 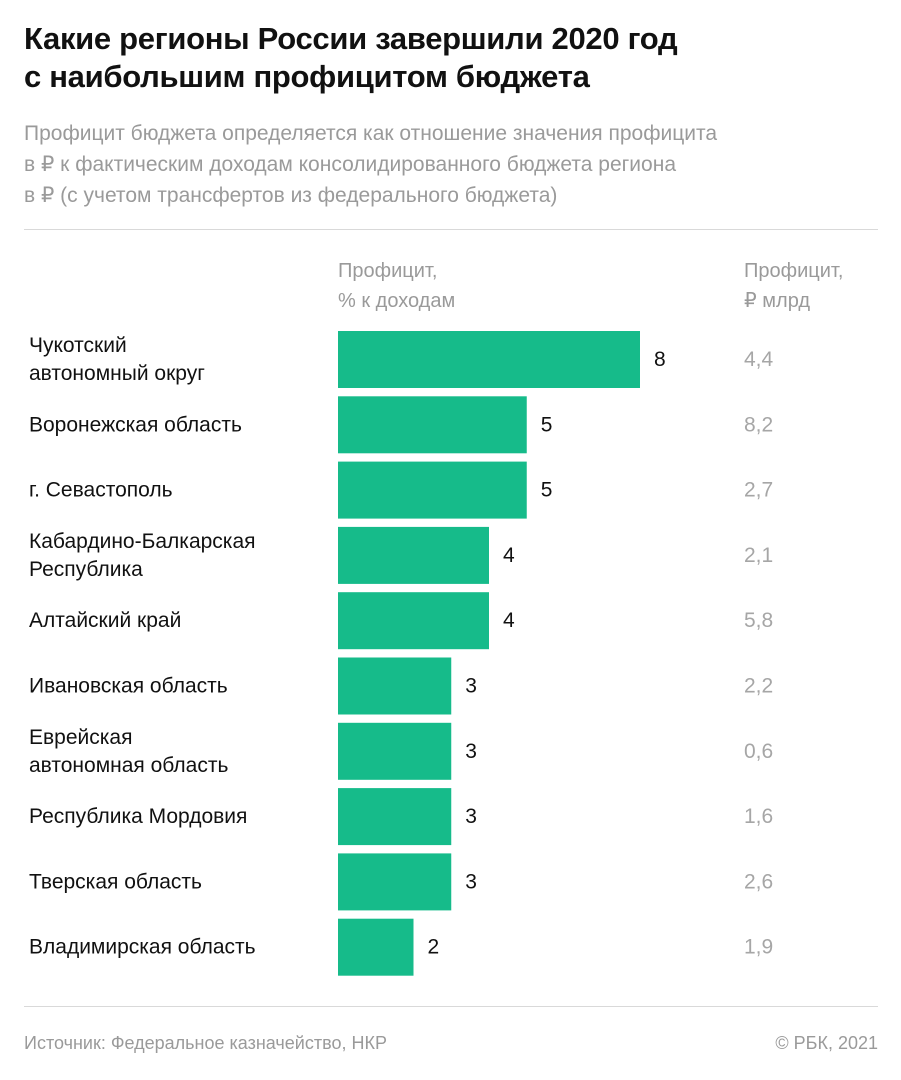 I want to click on surplus-billions-value: 2,6, so click(x=758, y=881).